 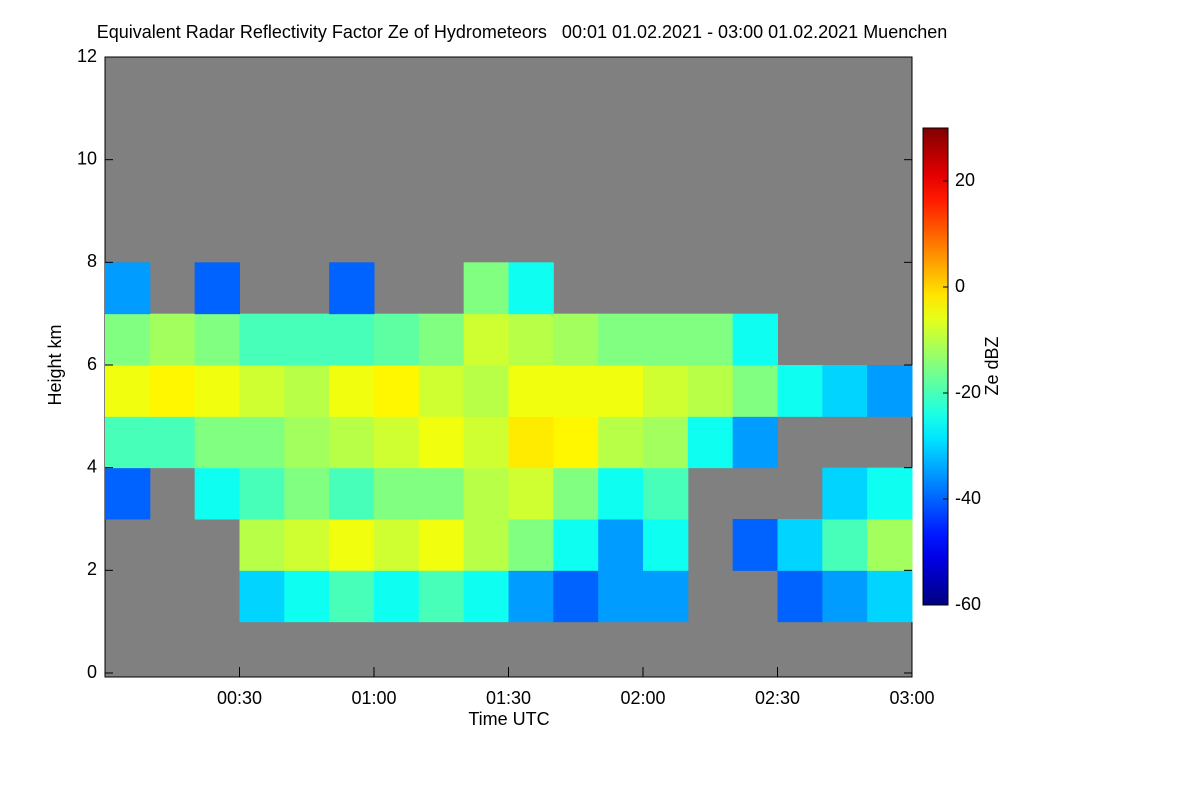 I want to click on y-tick-label: 6, so click(x=92, y=364).